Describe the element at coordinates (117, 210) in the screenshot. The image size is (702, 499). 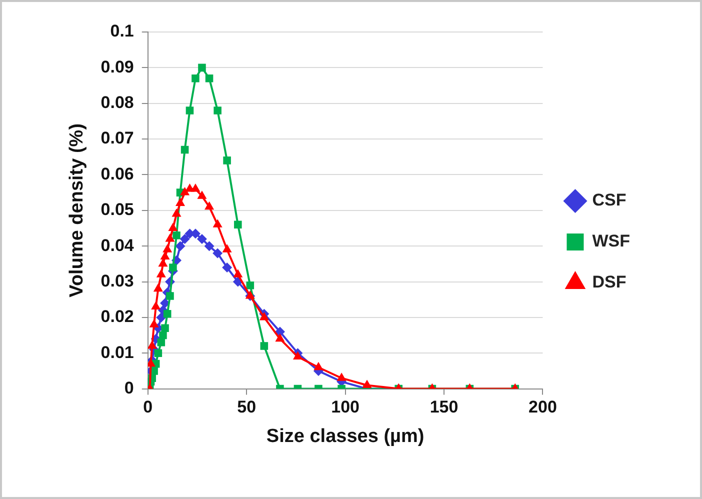
I see `y-tick-label: 0.05` at that location.